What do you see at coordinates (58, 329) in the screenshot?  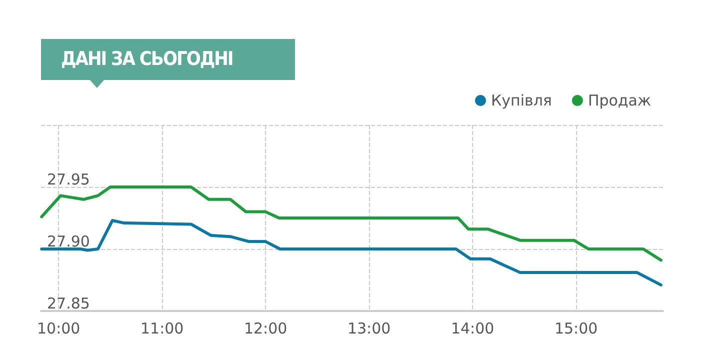 I see `x-tick-label: 10:00` at bounding box center [58, 329].